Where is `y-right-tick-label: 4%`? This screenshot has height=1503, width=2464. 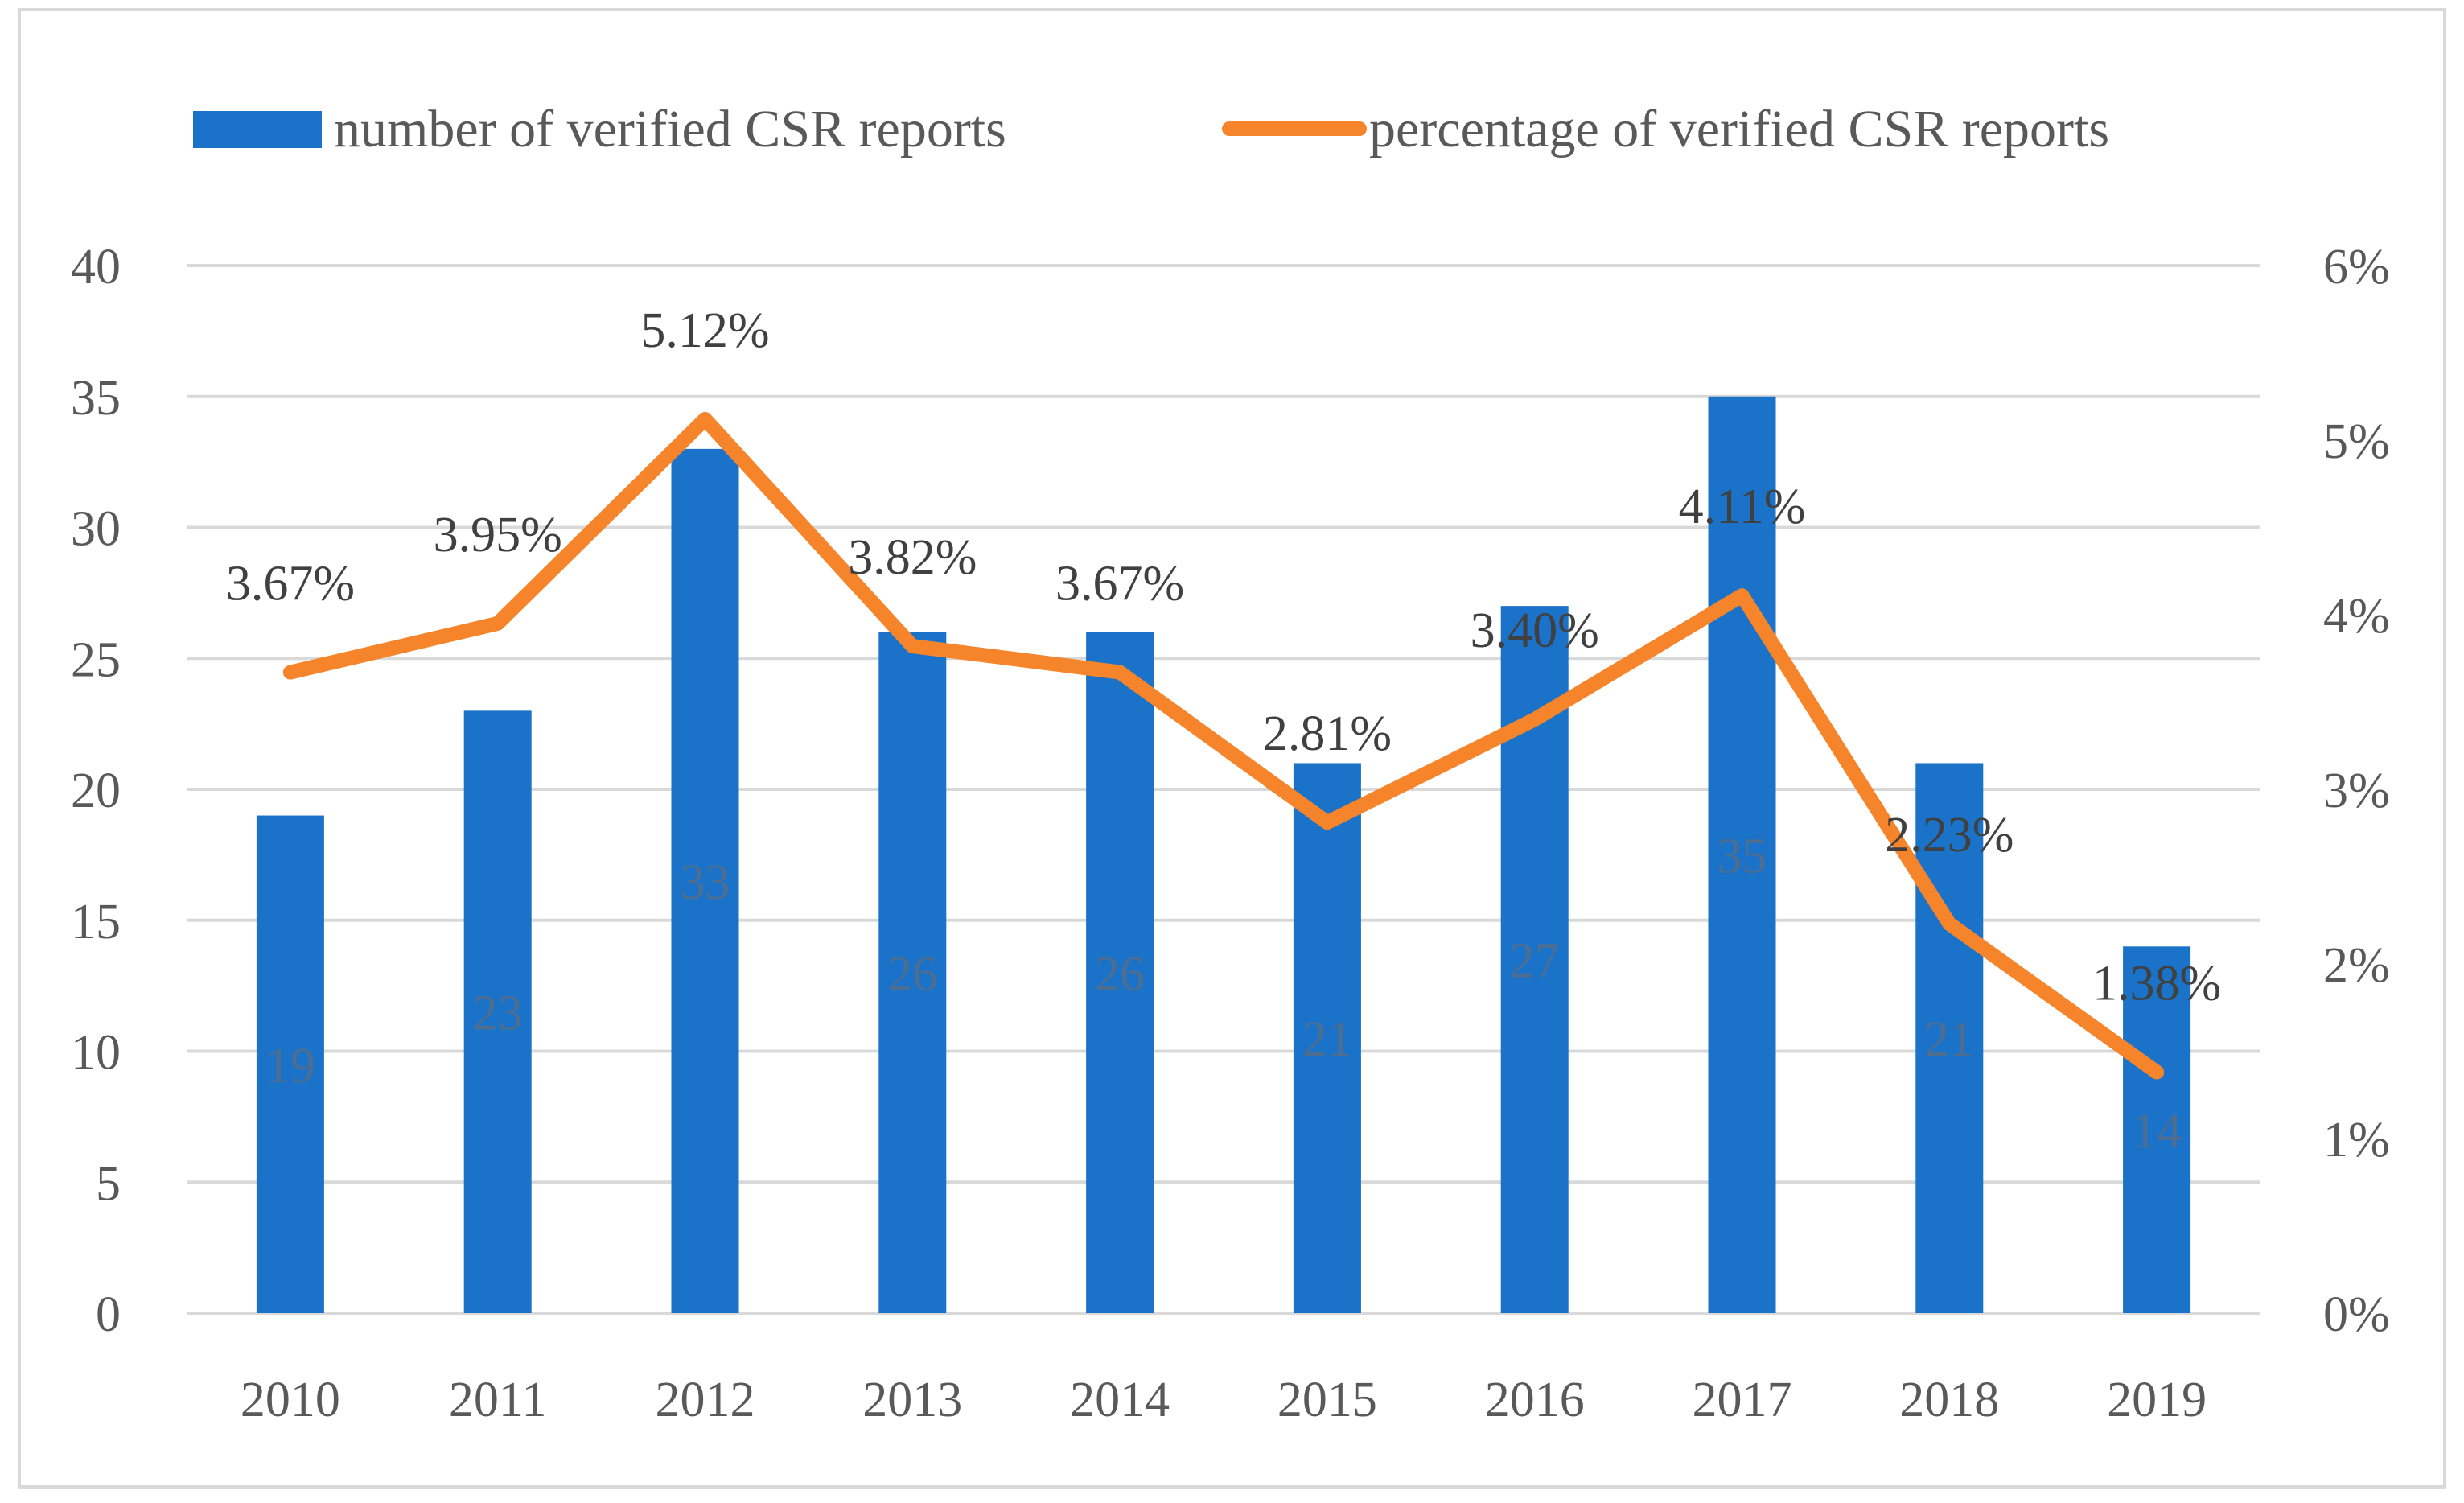 y-right-tick-label: 4% is located at coordinates (2356, 616).